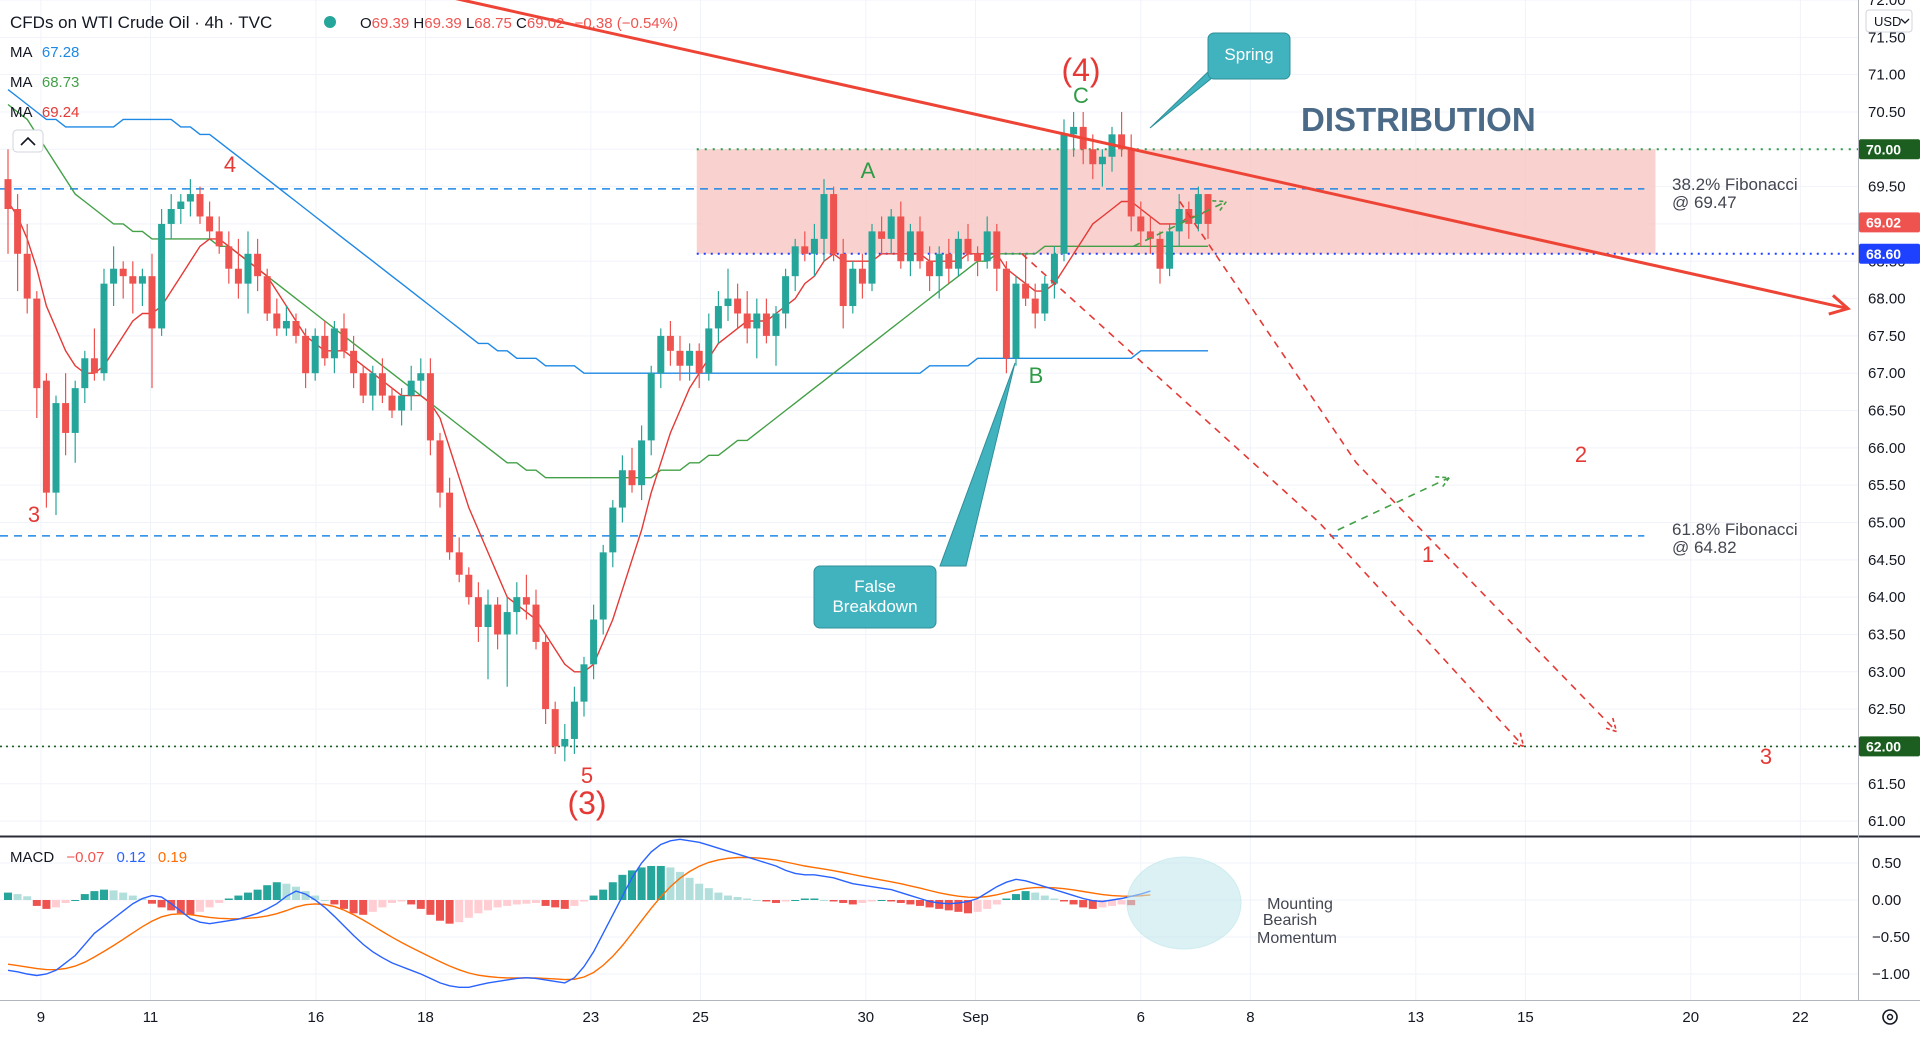  What do you see at coordinates (1443, 483) in the screenshot?
I see `projection-bounce-arrow` at bounding box center [1443, 483].